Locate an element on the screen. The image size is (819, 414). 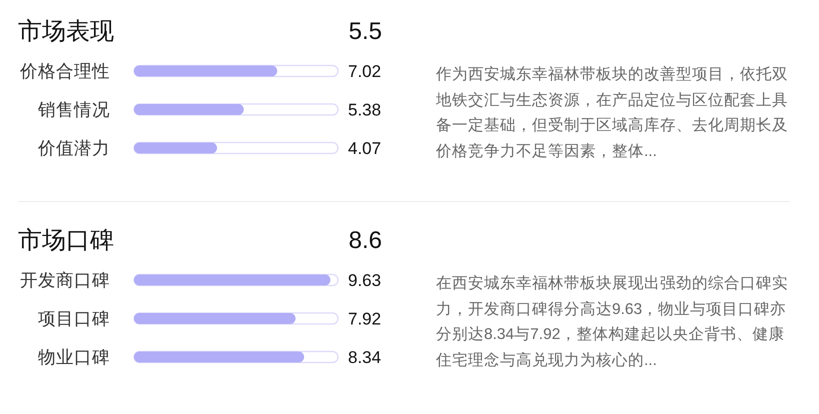
data-label: 5.38 is located at coordinates (365, 110).